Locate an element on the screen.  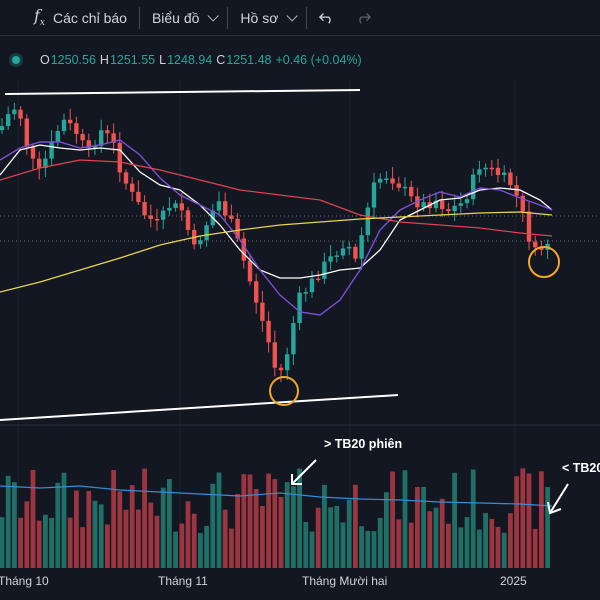
undo-button is located at coordinates (327, 18).